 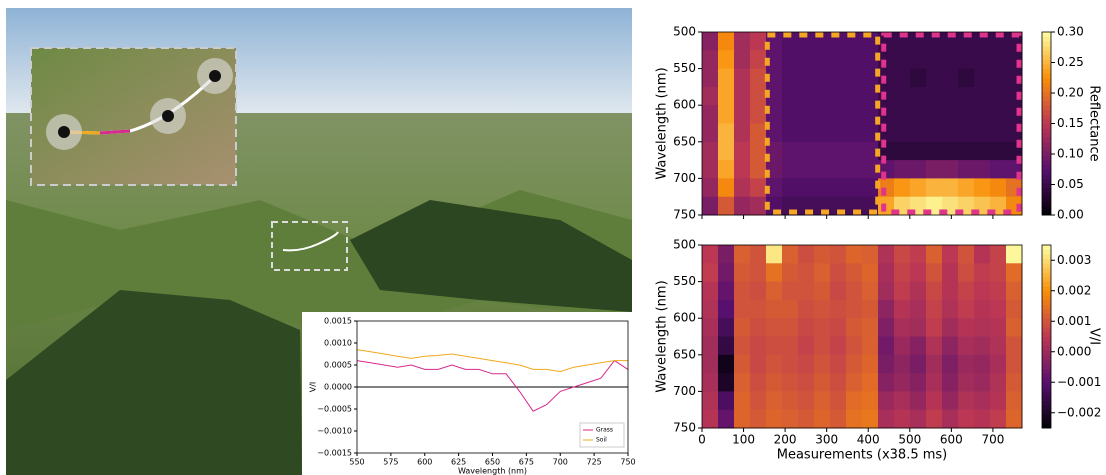 I want to click on y-tick-label: 550, so click(x=684, y=281).